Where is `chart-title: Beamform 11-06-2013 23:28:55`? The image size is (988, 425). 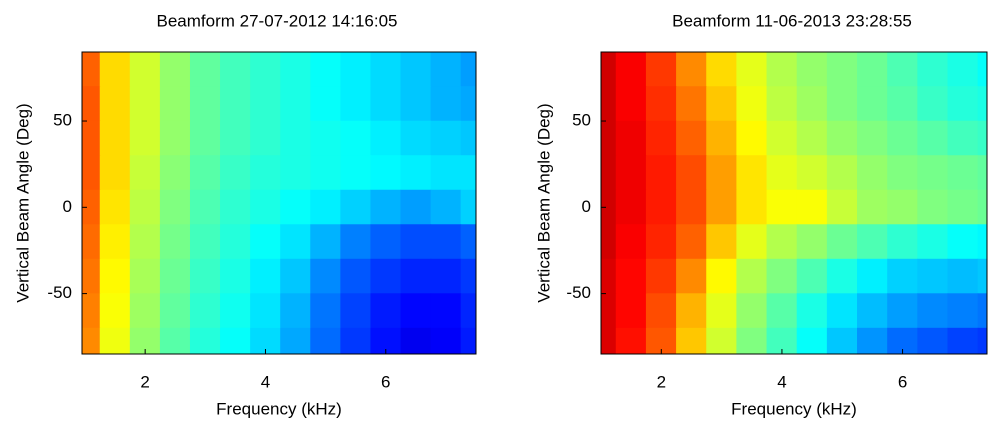
chart-title: Beamform 11-06-2013 23:28:55 is located at coordinates (792, 20).